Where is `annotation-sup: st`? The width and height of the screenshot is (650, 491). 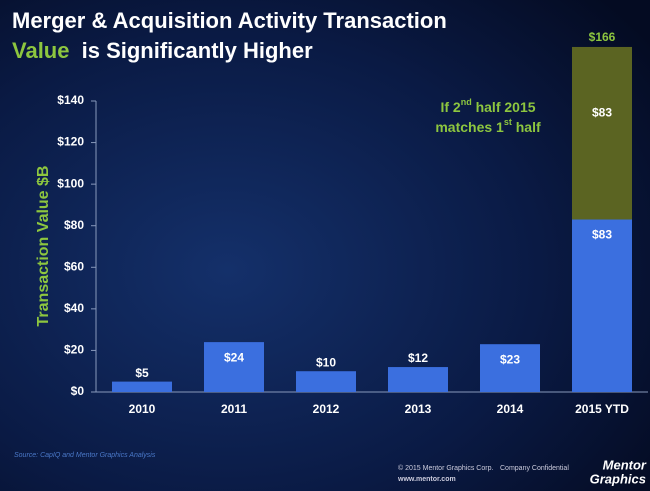
annotation-sup: st is located at coordinates (508, 122).